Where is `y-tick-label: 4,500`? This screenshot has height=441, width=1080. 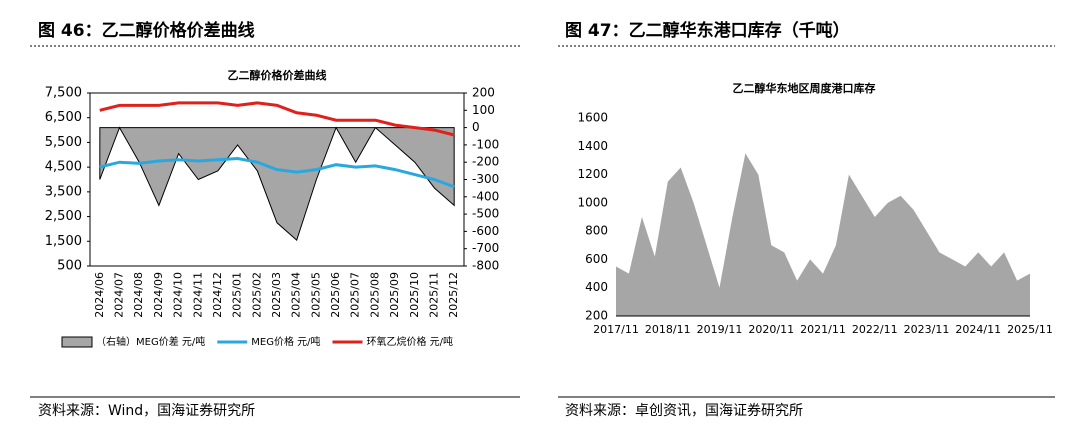
y-tick-label: 4,500 is located at coordinates (63, 167).